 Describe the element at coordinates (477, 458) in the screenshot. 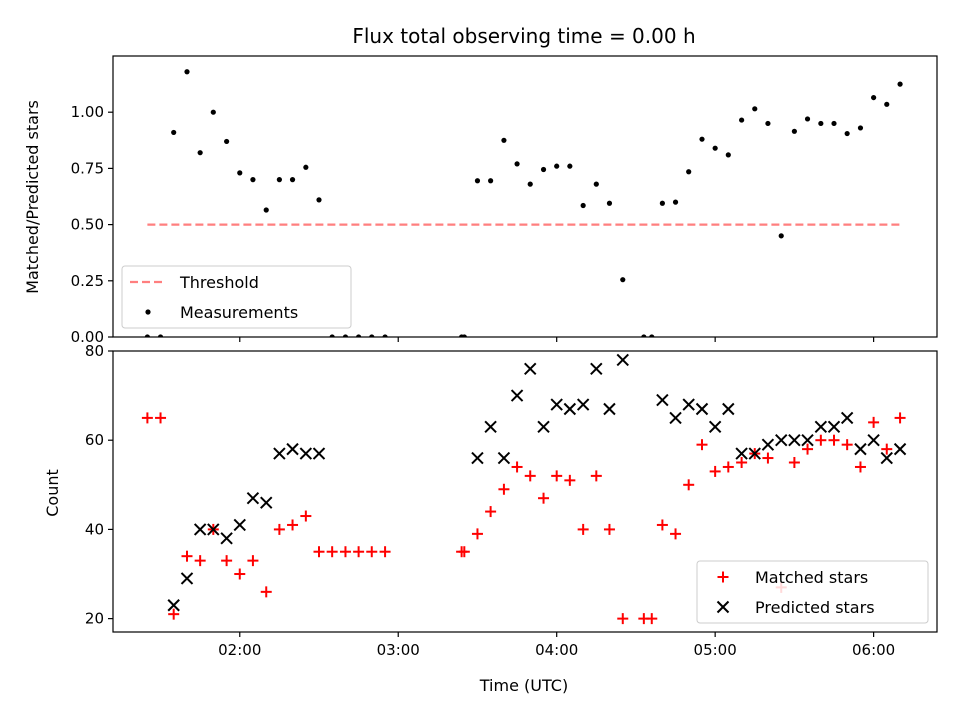

I see `bottom-x-point-12-b` at that location.